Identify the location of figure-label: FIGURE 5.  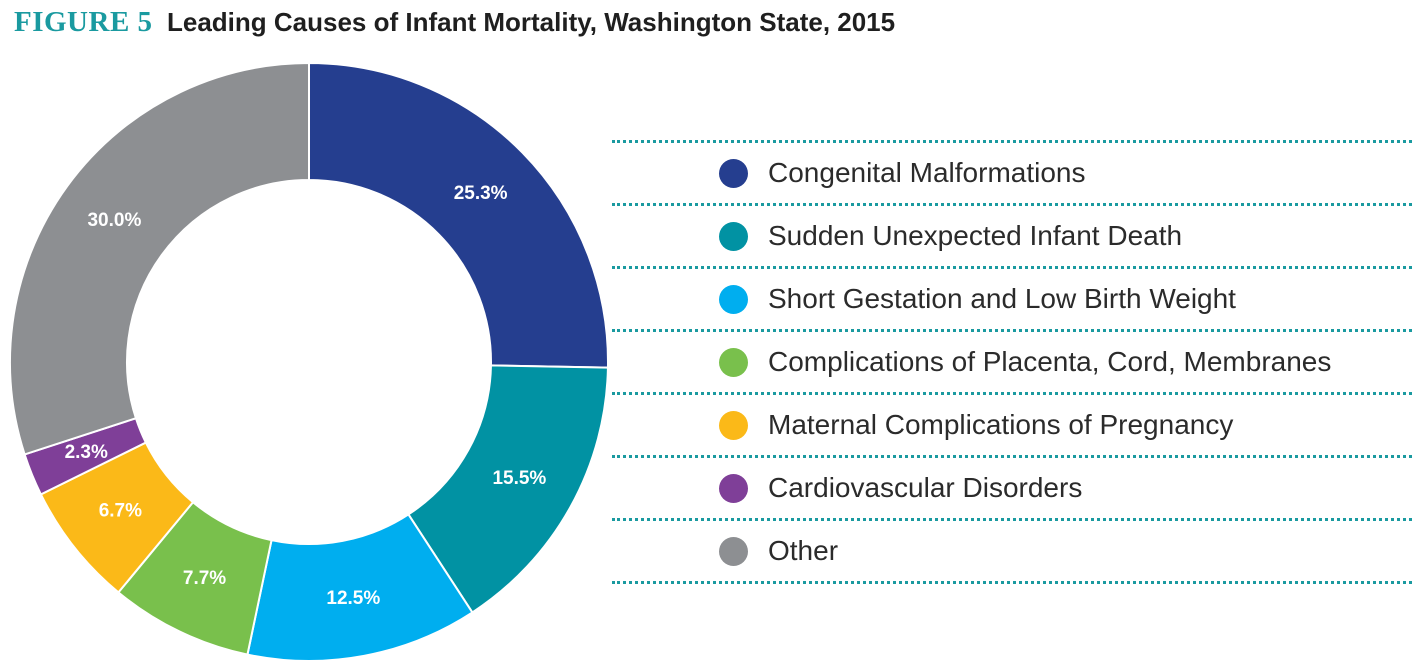
(83, 22).